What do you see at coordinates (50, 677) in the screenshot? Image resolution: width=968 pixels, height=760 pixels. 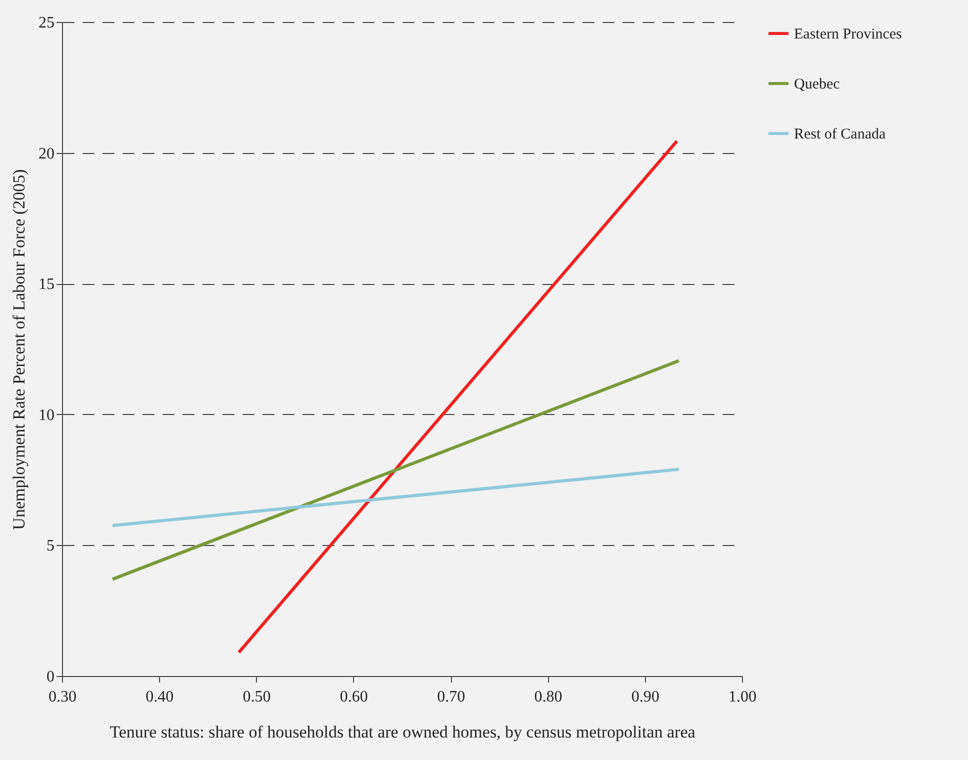 I see `y-tick-label: 0` at bounding box center [50, 677].